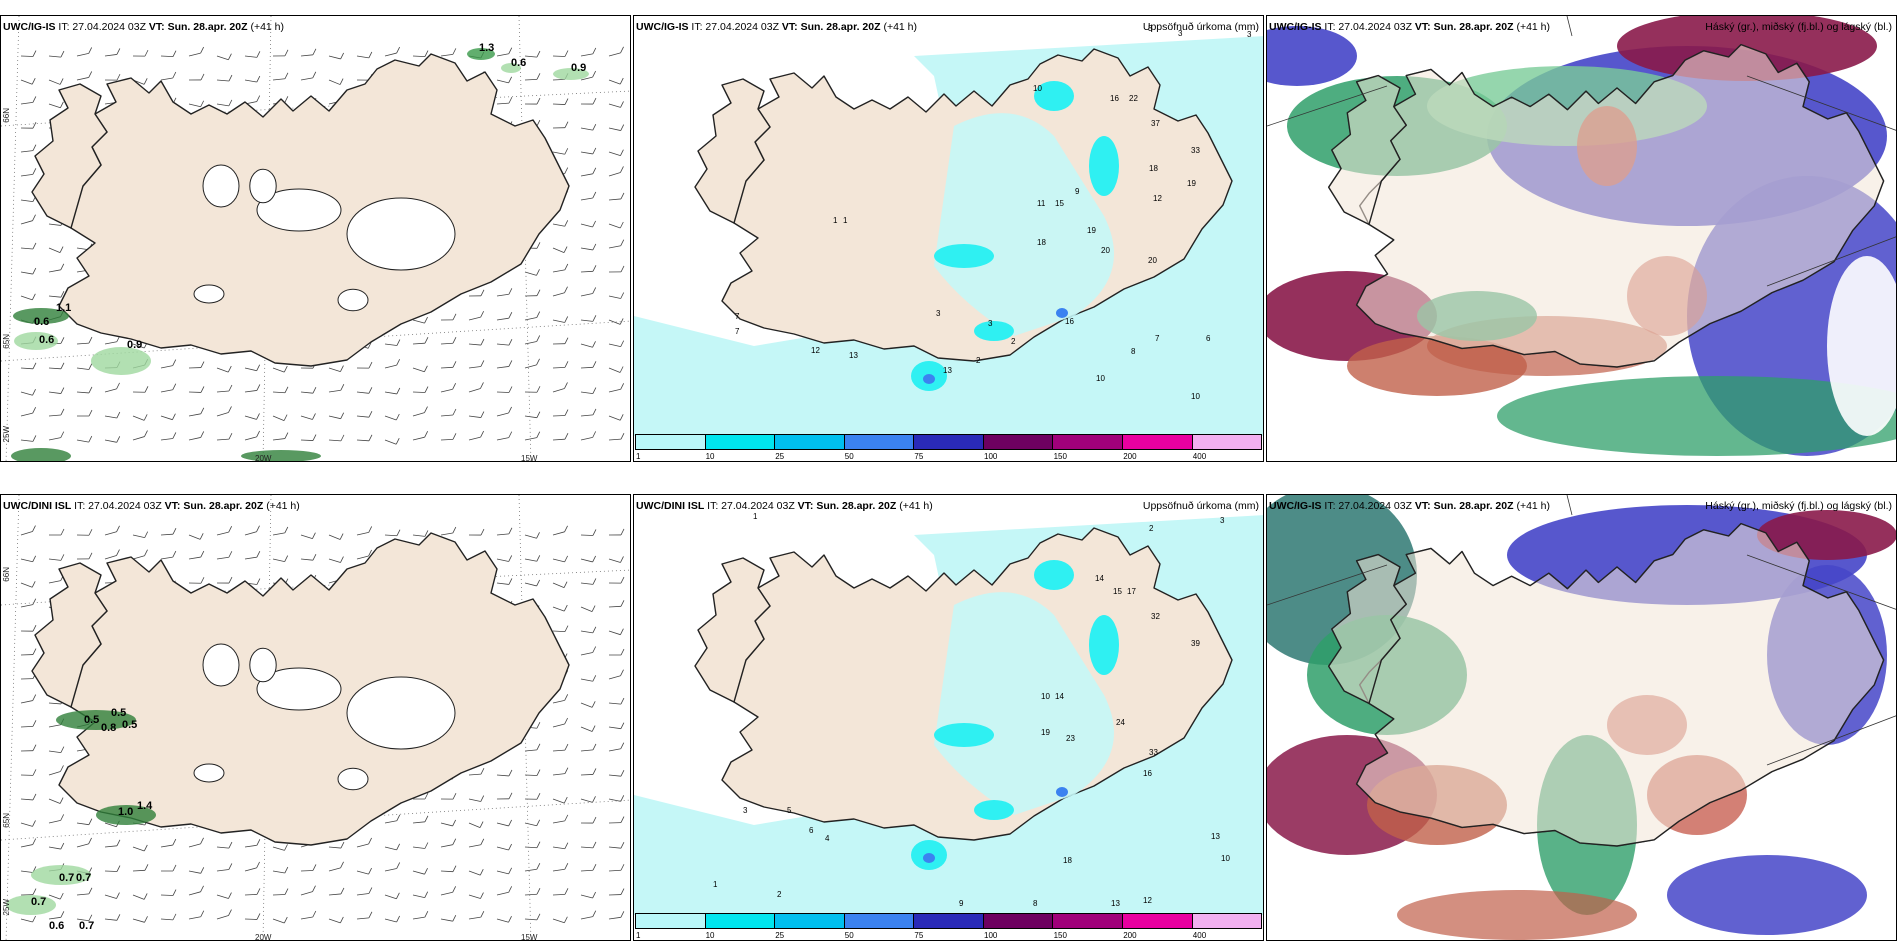  I want to click on precip-legend: 1 10 25 50 75 100 150 200 400, so click(948, 926).